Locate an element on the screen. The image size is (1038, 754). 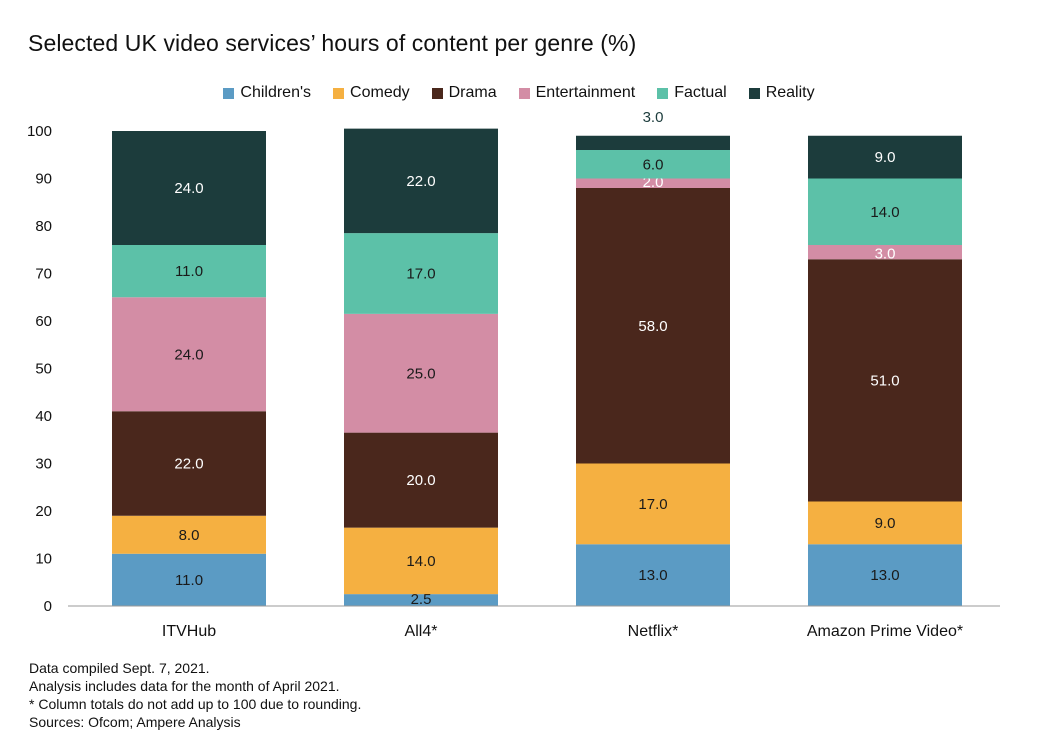
y-tick-label-60: 60 is located at coordinates (43, 321).